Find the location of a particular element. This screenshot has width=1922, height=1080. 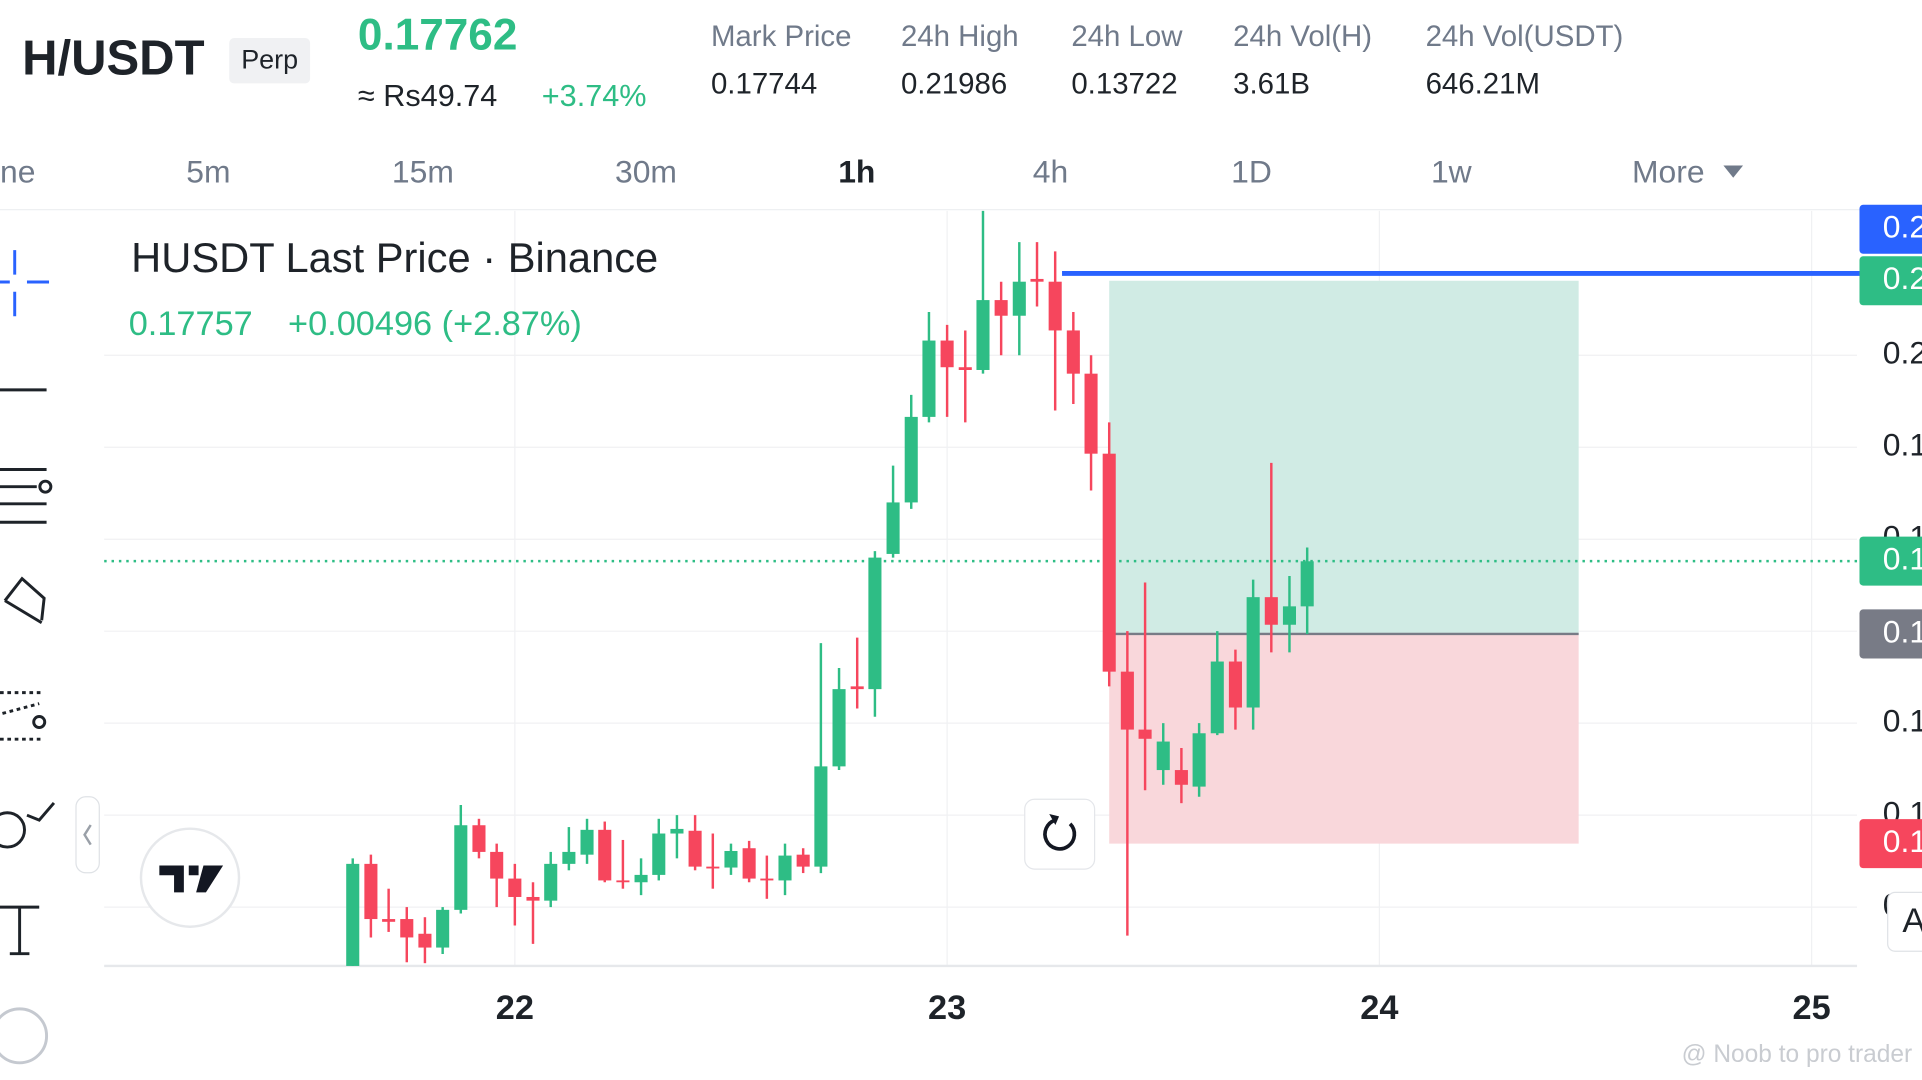

timeframe: 4h is located at coordinates (1050, 172).